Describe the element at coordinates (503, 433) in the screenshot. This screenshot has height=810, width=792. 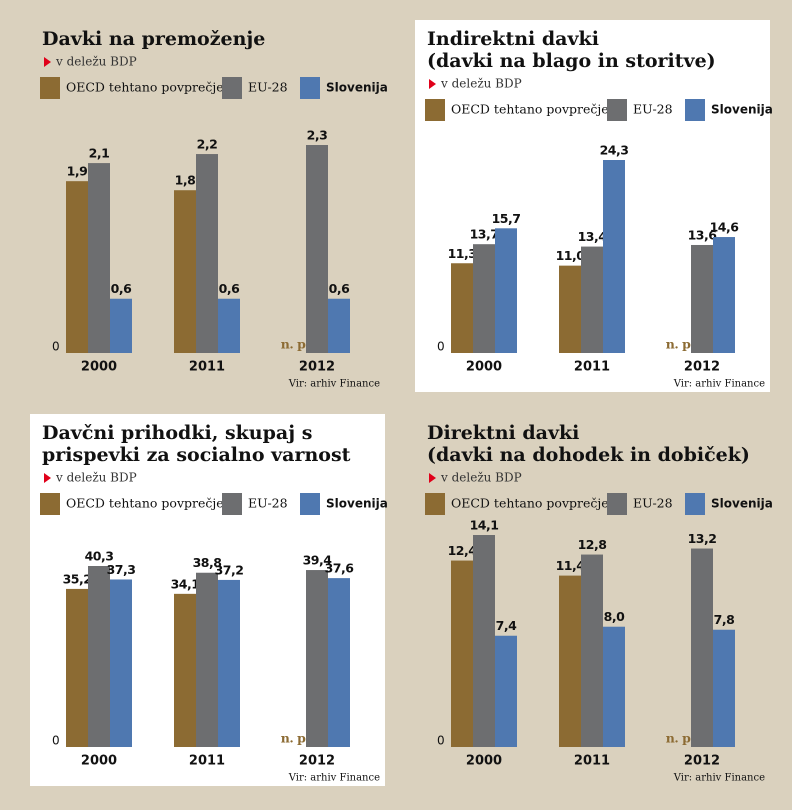
I see `chart-title: Direktni davki` at that location.